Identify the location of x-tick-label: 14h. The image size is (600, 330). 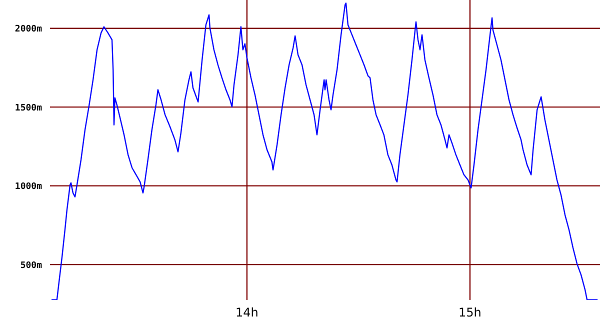
(247, 313).